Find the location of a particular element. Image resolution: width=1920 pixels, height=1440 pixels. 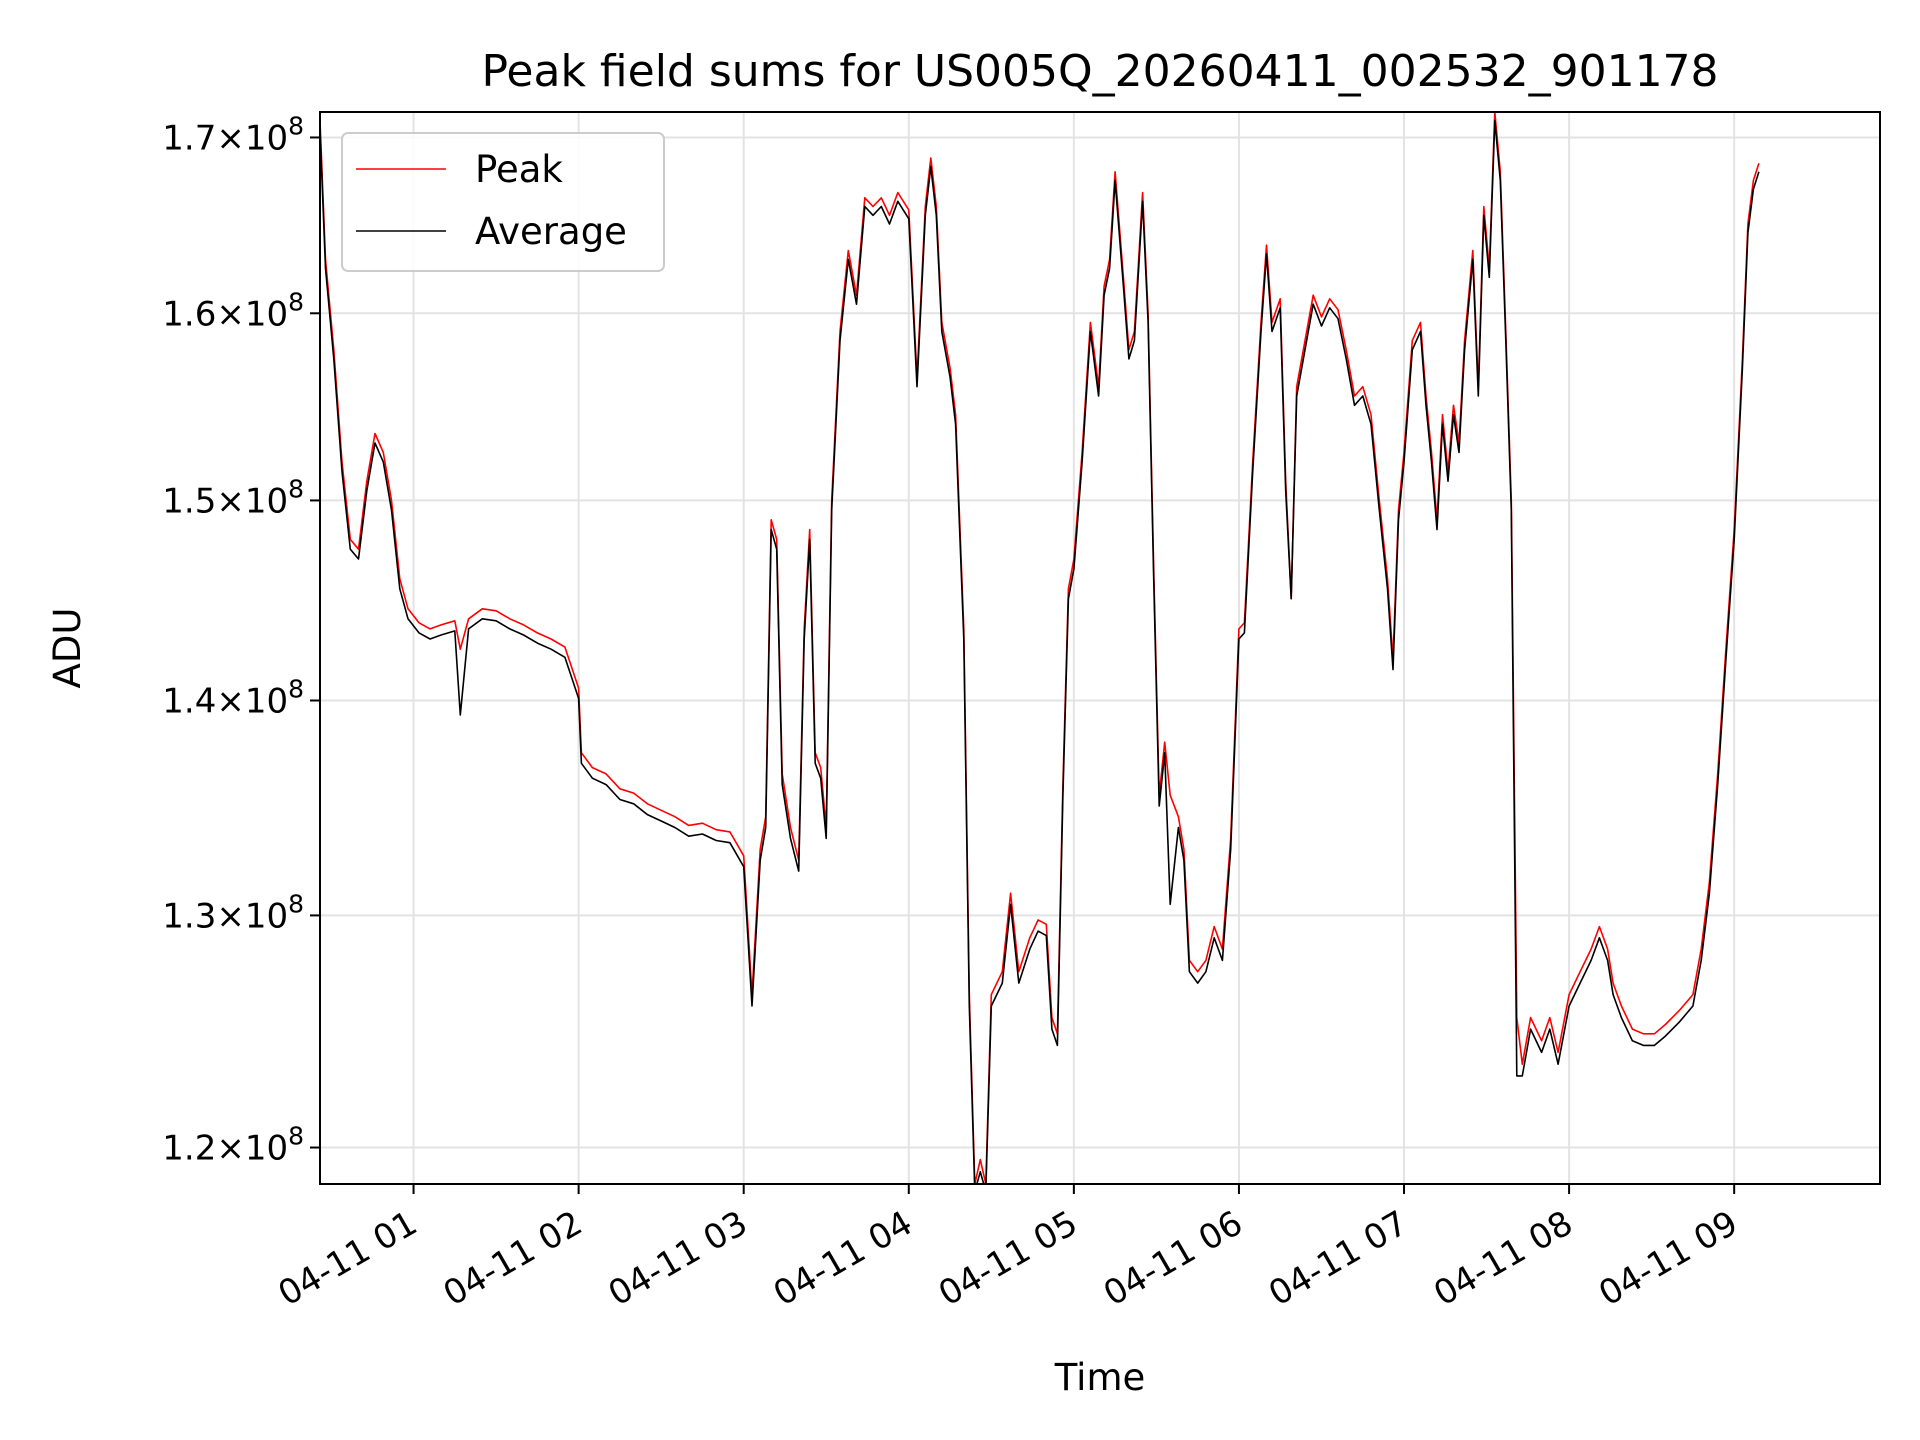

svg-text: 1.6×10⁸ is located at coordinates (233, 310).